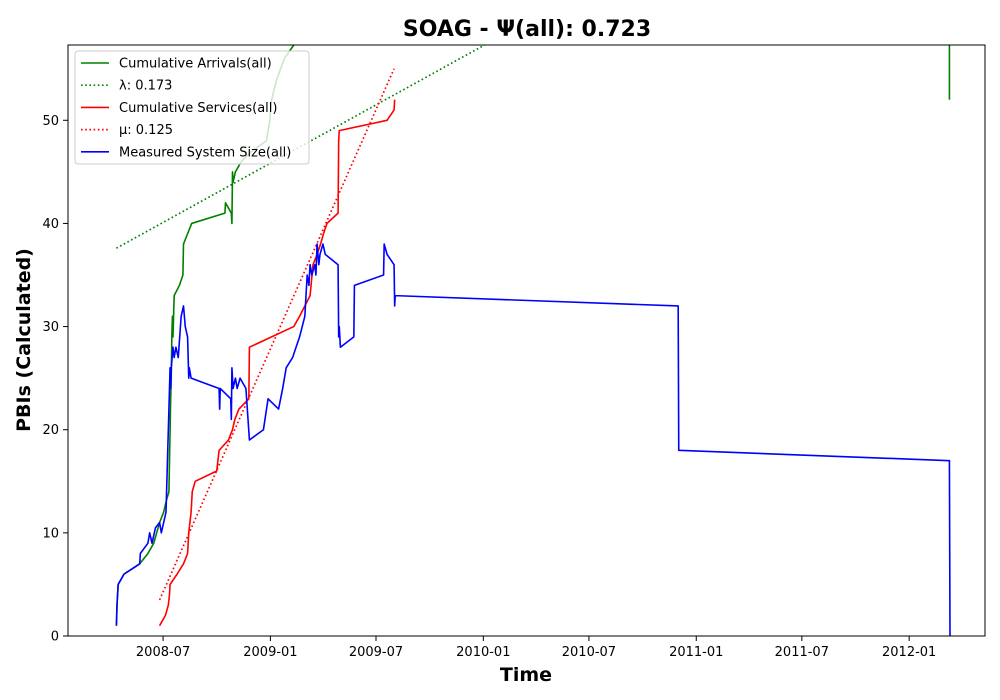 Image resolution: width=1000 pixels, height=700 pixels. I want to click on x-tick-label: 2010-01, so click(483, 652).